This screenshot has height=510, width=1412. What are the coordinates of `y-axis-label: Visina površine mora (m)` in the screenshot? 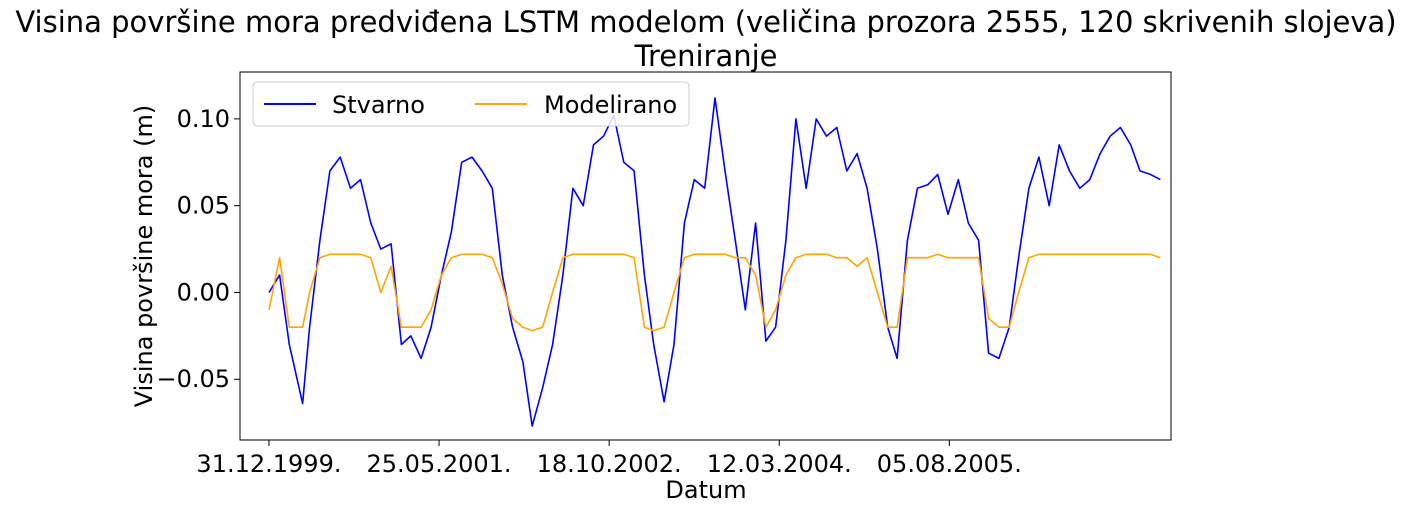 It's located at (144, 256).